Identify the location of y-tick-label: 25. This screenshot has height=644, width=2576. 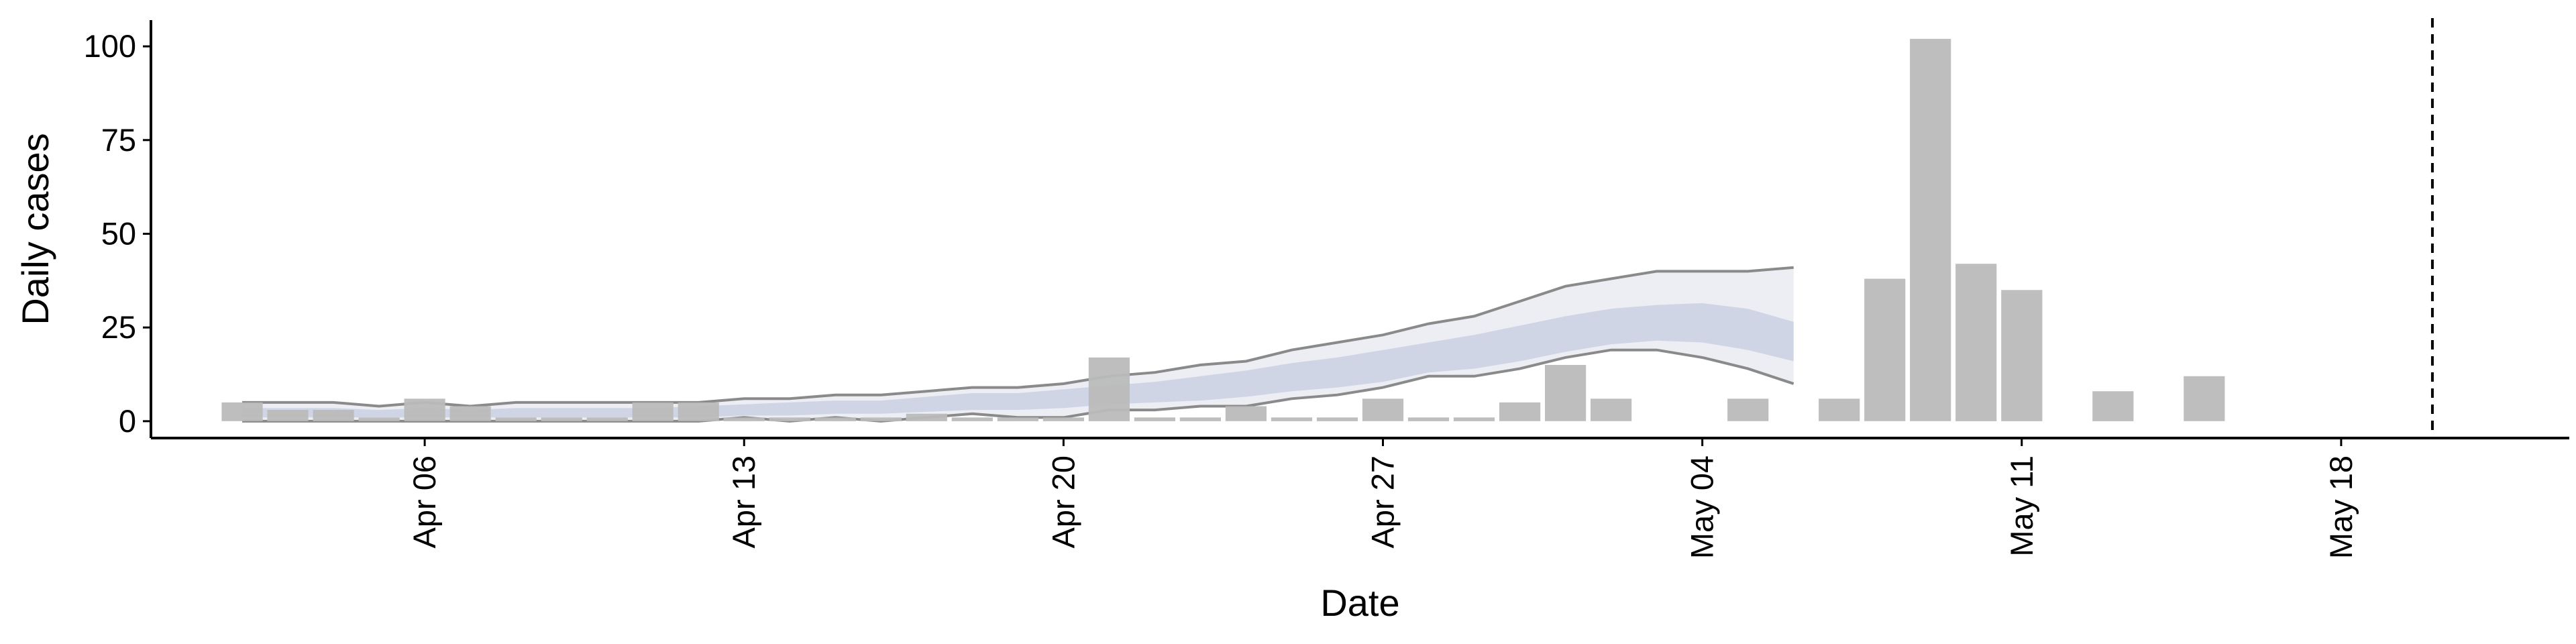
(118, 327).